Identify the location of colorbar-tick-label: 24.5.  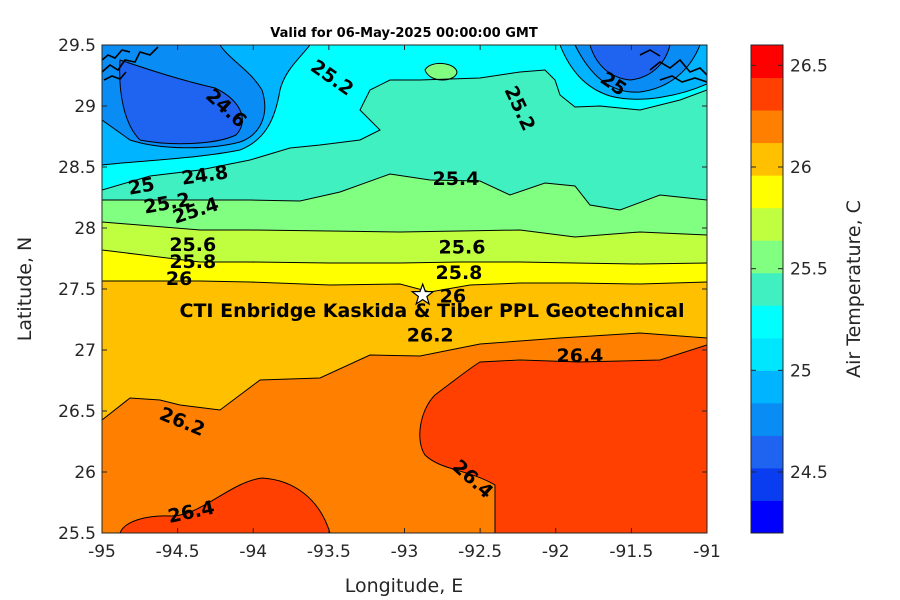
(809, 473).